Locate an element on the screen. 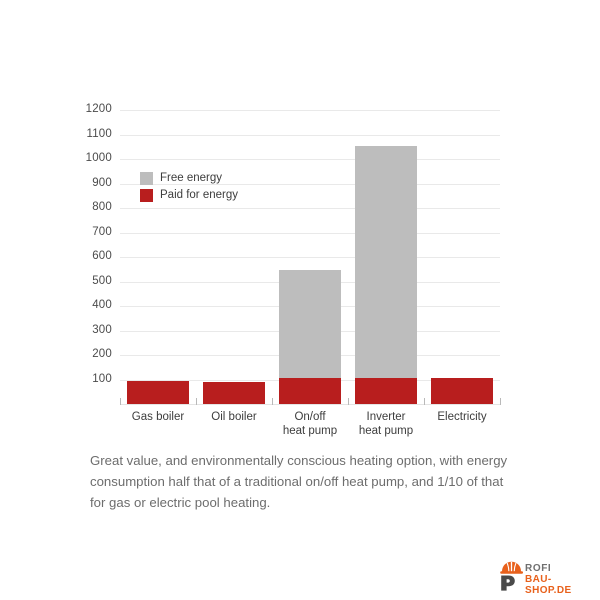 The image size is (600, 600). profi-bau-shop-logo: ROFI BAU-SHOP.DE is located at coordinates (546, 577).